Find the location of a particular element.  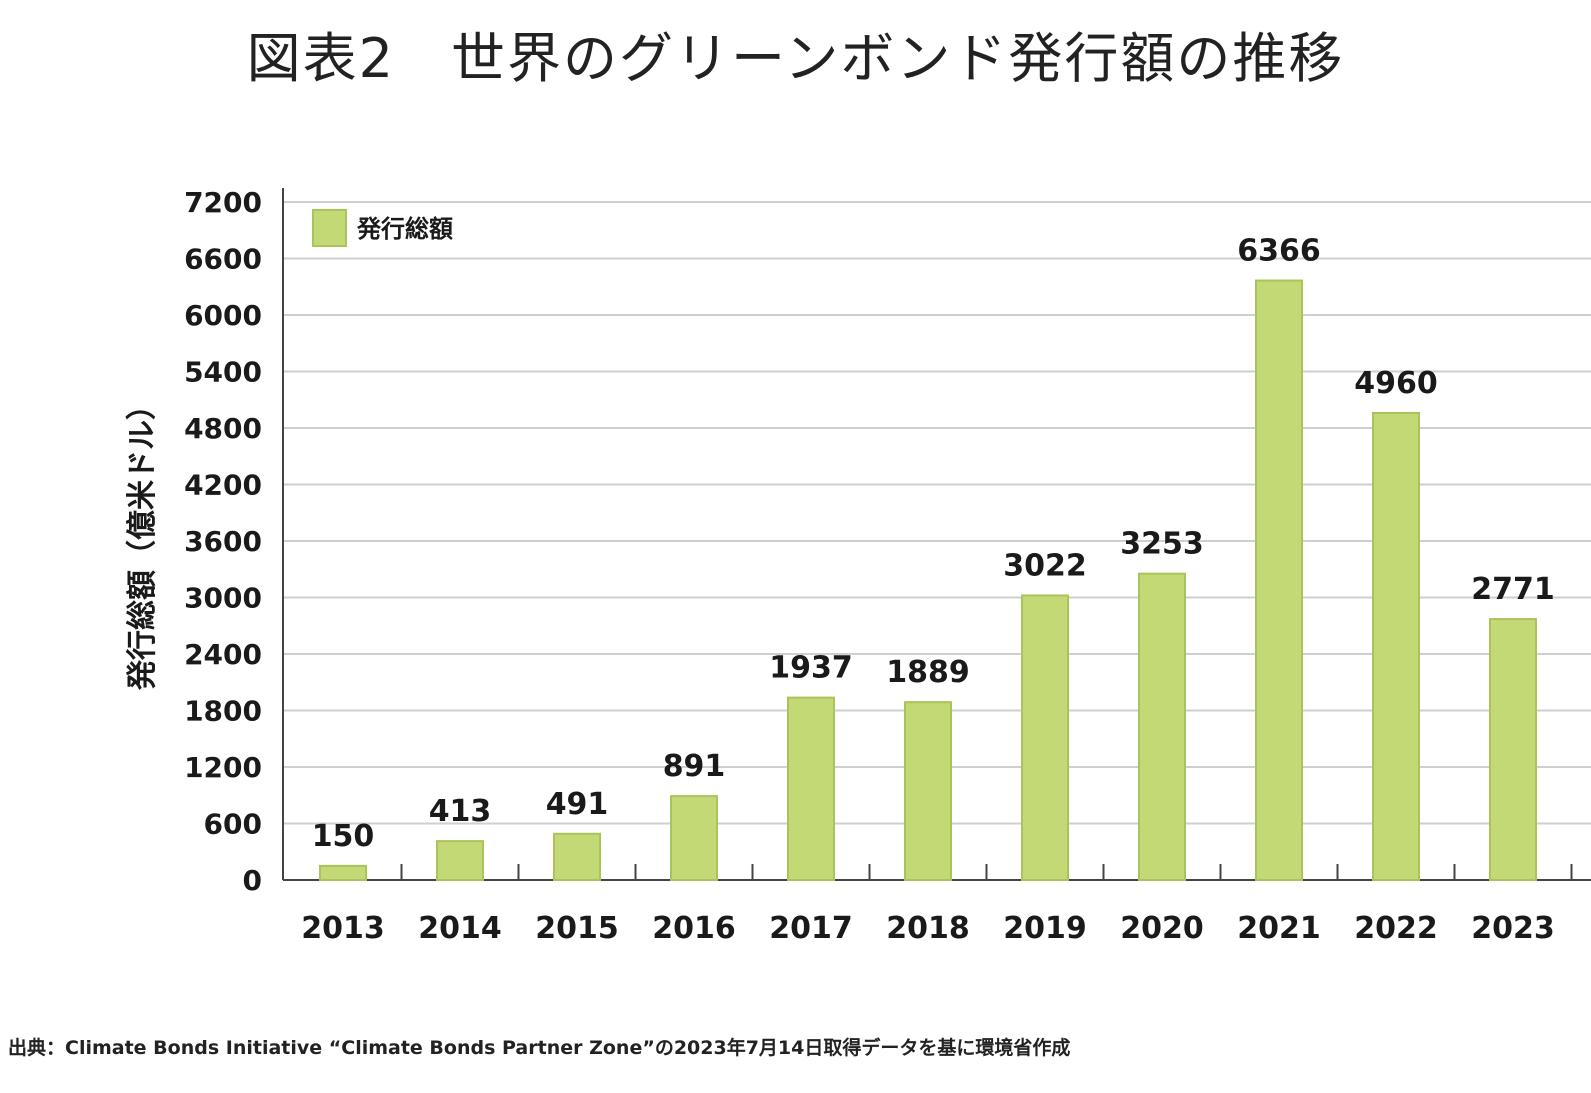

y-tick-label: 4200 is located at coordinates (223, 485).